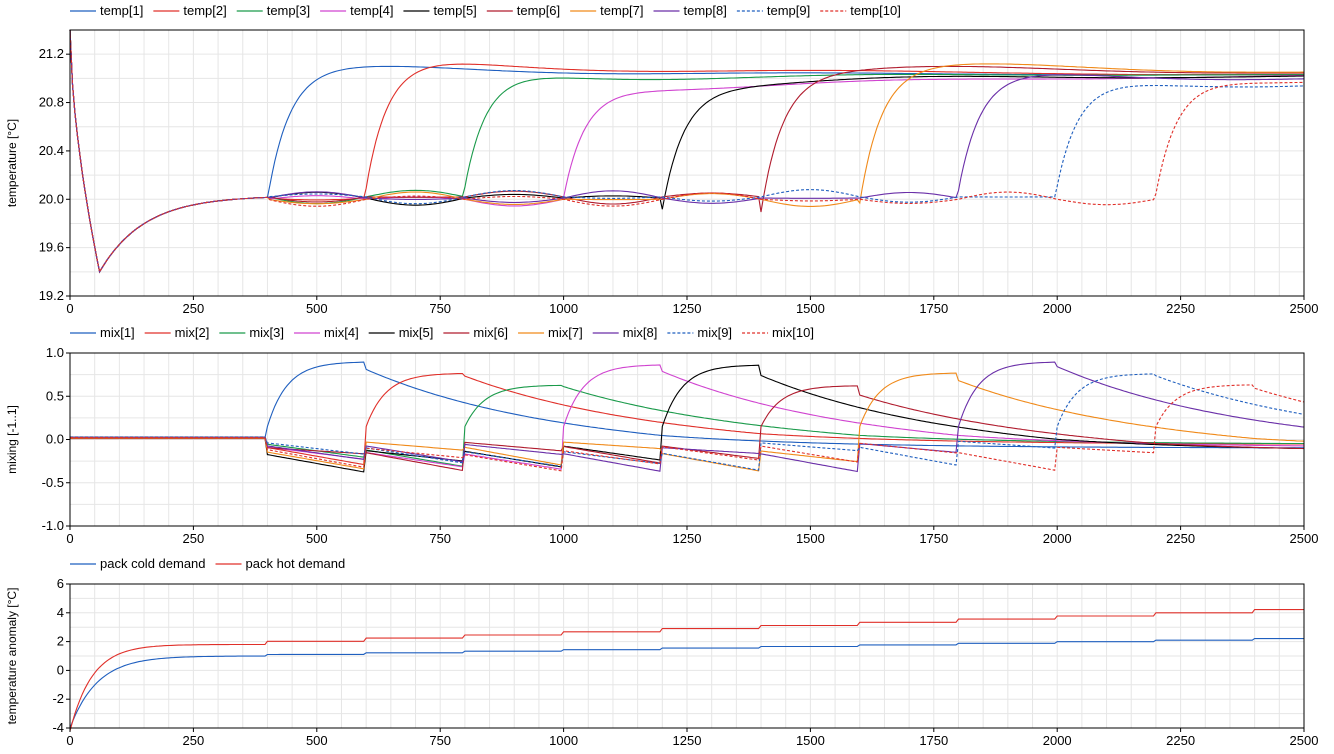  What do you see at coordinates (58, 698) in the screenshot?
I see `y-tick-label: -2` at bounding box center [58, 698].